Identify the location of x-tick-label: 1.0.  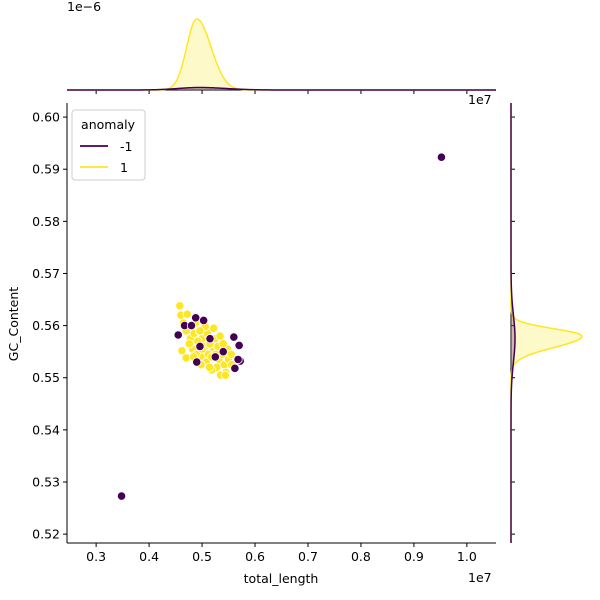
(467, 556).